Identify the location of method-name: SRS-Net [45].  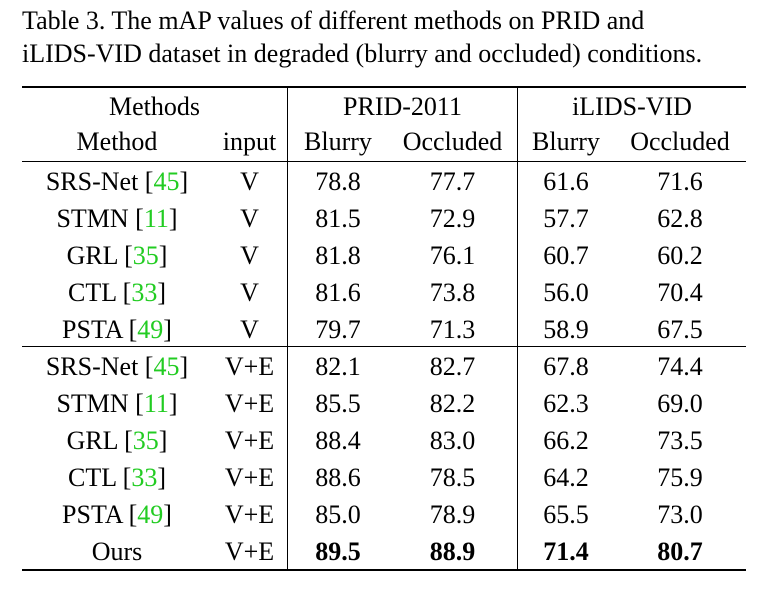
(117, 181).